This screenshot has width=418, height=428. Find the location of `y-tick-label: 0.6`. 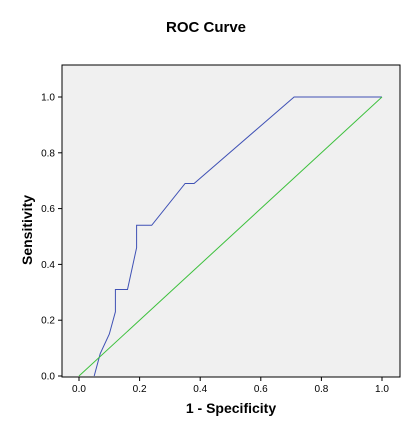

y-tick-label: 0.6 is located at coordinates (48, 209).